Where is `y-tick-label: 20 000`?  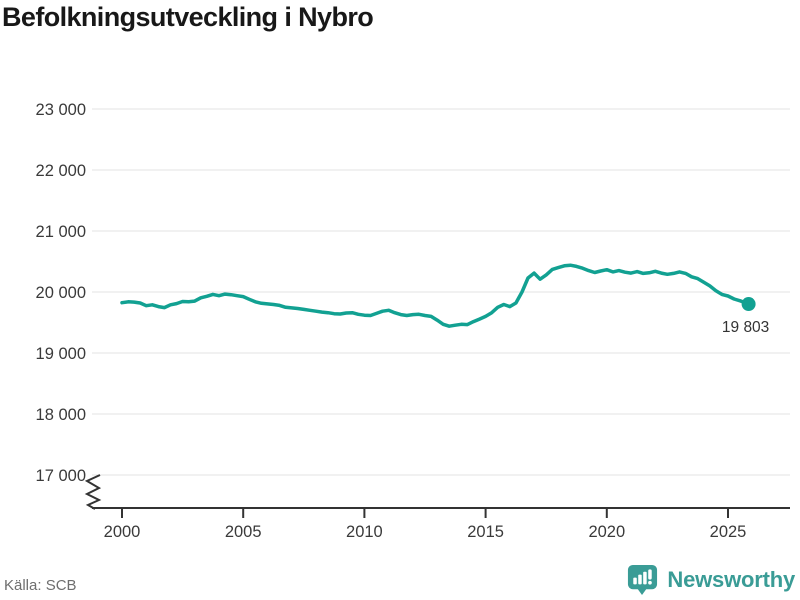
y-tick-label: 20 000 is located at coordinates (61, 293).